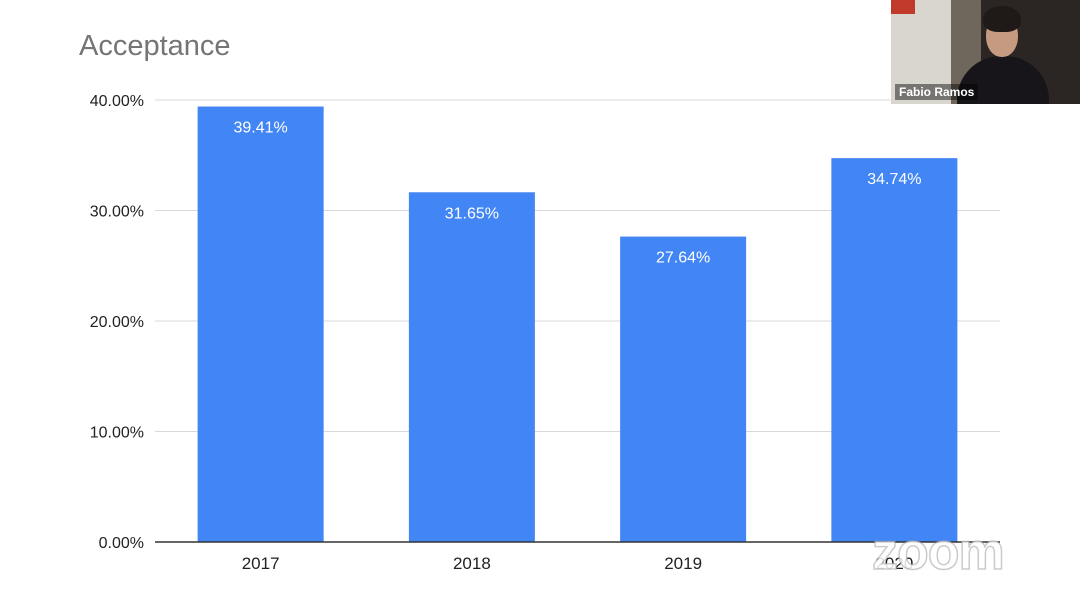 This screenshot has width=1080, height=597. I want to click on x-tick-label: 2018, so click(472, 563).